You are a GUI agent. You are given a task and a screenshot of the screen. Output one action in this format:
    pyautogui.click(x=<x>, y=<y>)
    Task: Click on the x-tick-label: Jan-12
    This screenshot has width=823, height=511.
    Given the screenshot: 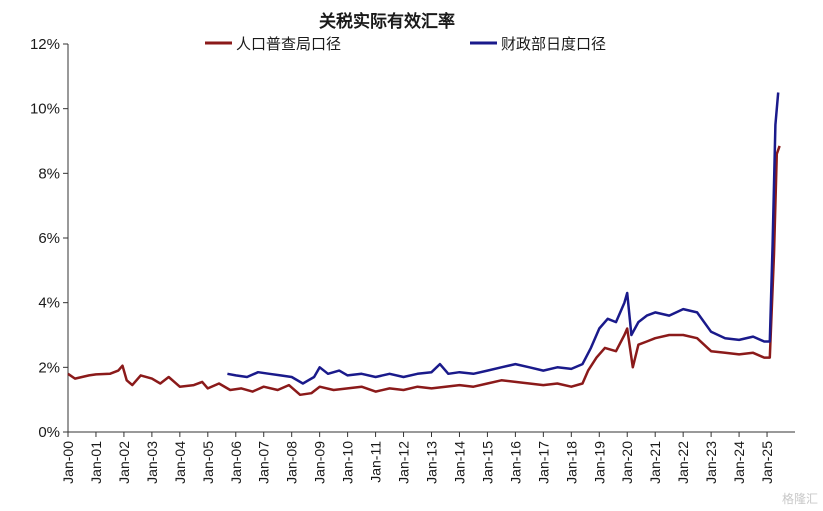 What is the action you would take?
    pyautogui.click(x=404, y=462)
    